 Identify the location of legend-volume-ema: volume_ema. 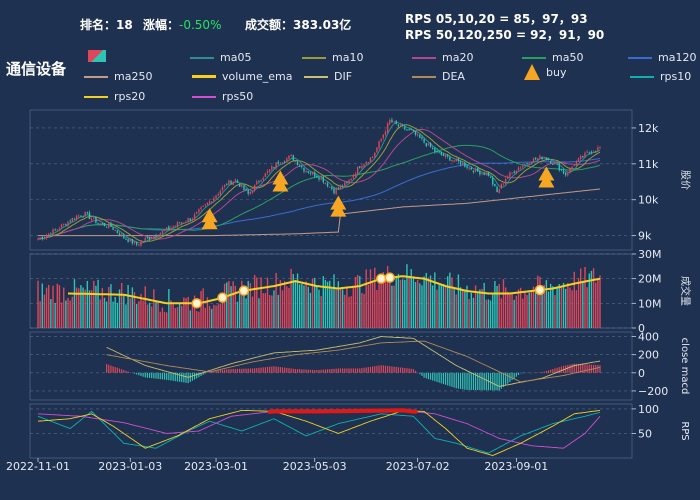
(242, 76).